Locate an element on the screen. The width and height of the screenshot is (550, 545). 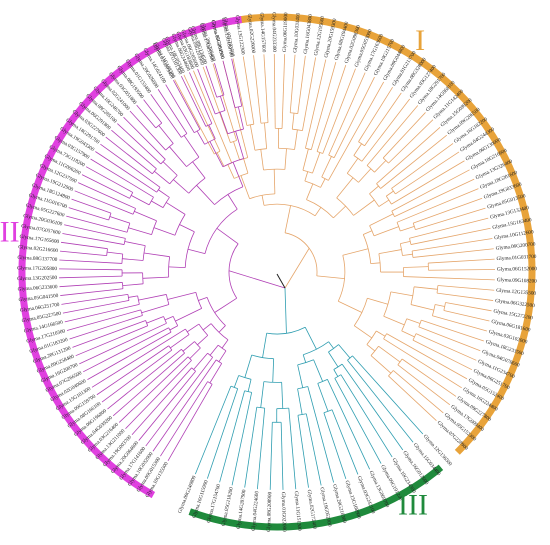
leaf-label: Glyma.14G157600 is located at coordinates (262, 32).